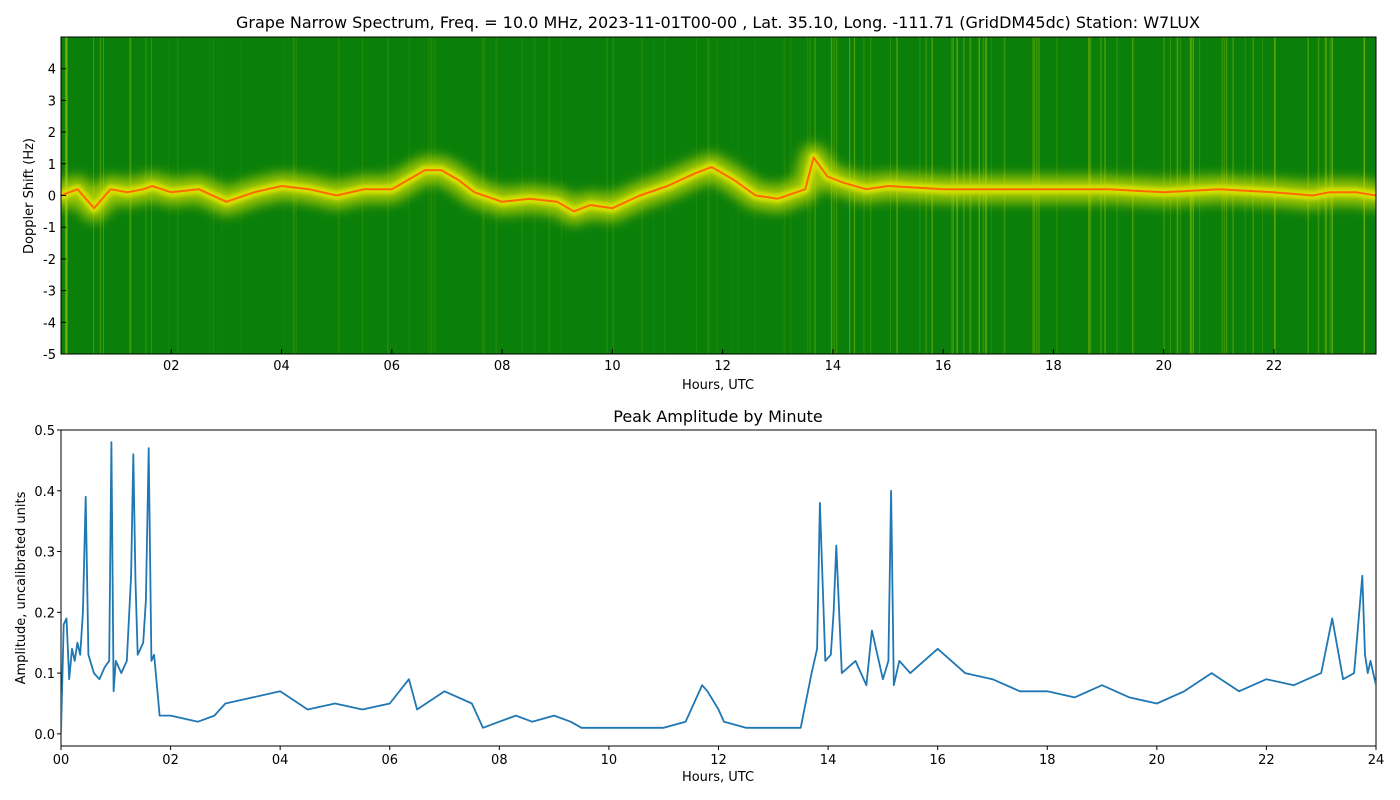 The width and height of the screenshot is (1400, 800). I want to click on spectrogram-y-tick-label: -1, so click(49, 228).